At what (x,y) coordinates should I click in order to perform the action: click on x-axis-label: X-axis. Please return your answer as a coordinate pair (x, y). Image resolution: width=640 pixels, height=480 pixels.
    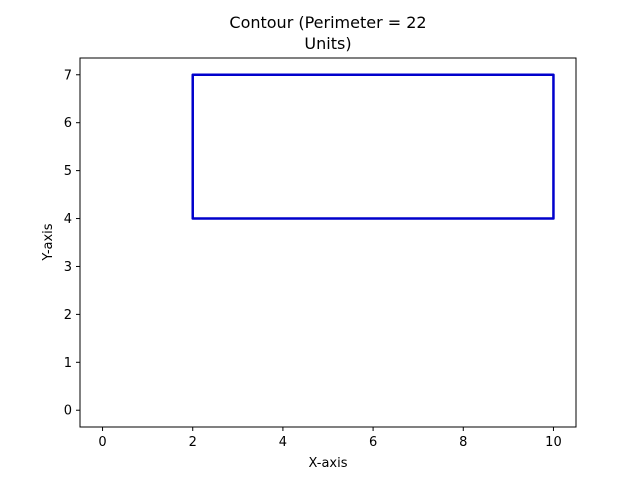
    Looking at the image, I should click on (328, 463).